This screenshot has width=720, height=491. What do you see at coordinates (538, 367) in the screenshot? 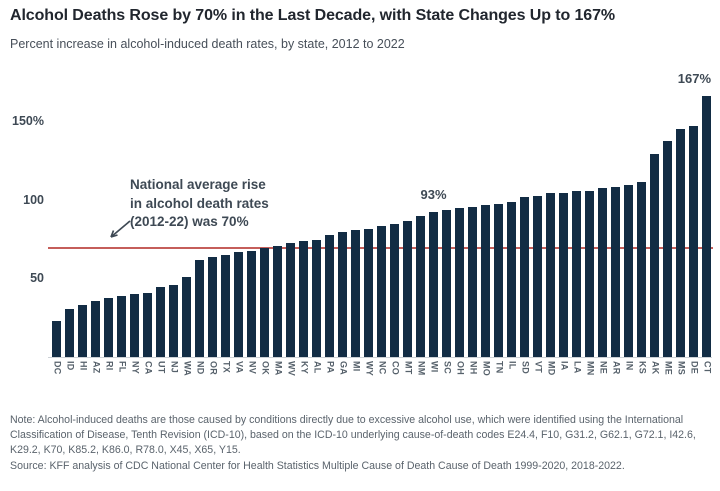
I see `x-axis-label-VT: VT` at bounding box center [538, 367].